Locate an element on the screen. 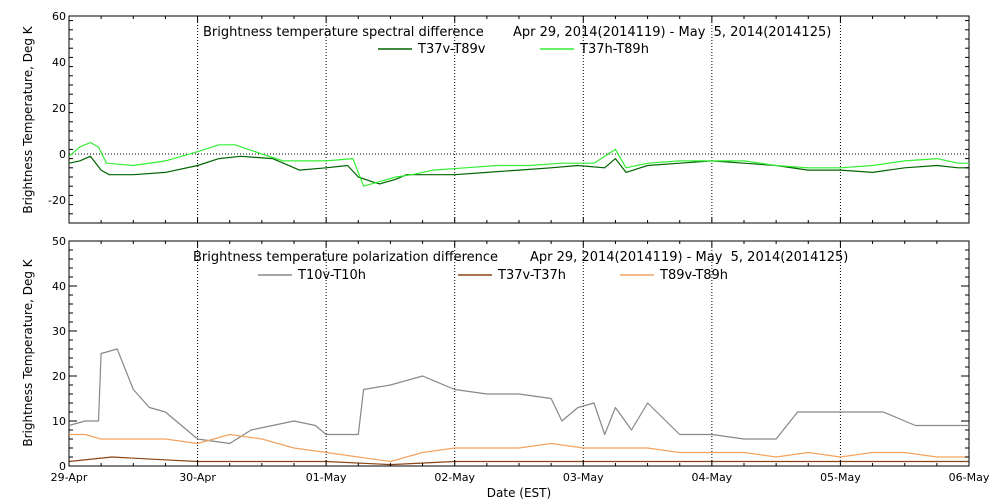 This screenshot has height=500, width=1000. x-axis-label: Date (EST) is located at coordinates (519, 493).